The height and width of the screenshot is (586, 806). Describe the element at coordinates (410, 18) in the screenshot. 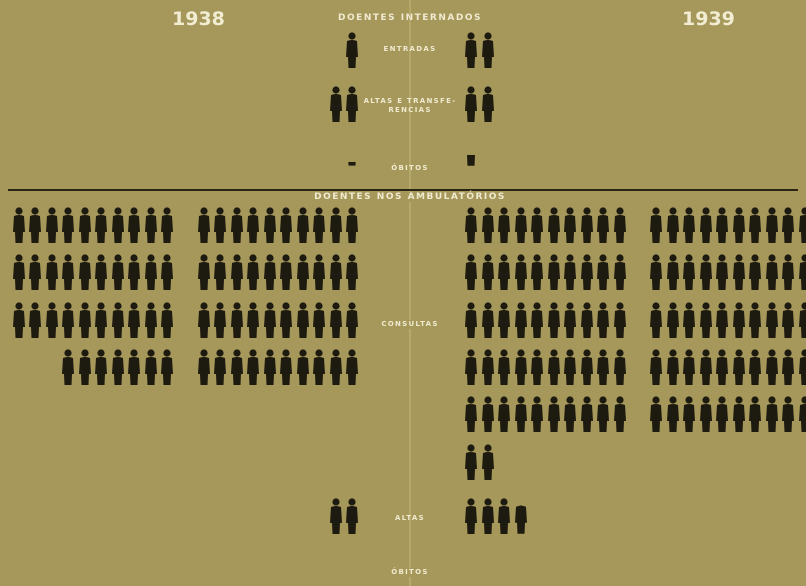

I see `section-title: DOENTES INTERNADOS` at that location.